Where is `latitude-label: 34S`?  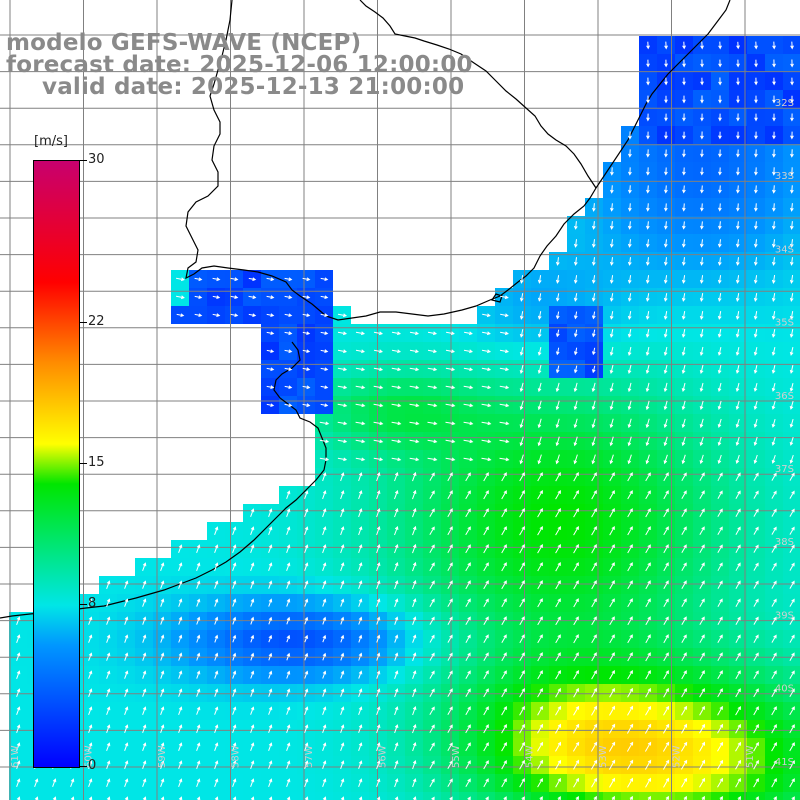 latitude-label: 34S is located at coordinates (784, 249).